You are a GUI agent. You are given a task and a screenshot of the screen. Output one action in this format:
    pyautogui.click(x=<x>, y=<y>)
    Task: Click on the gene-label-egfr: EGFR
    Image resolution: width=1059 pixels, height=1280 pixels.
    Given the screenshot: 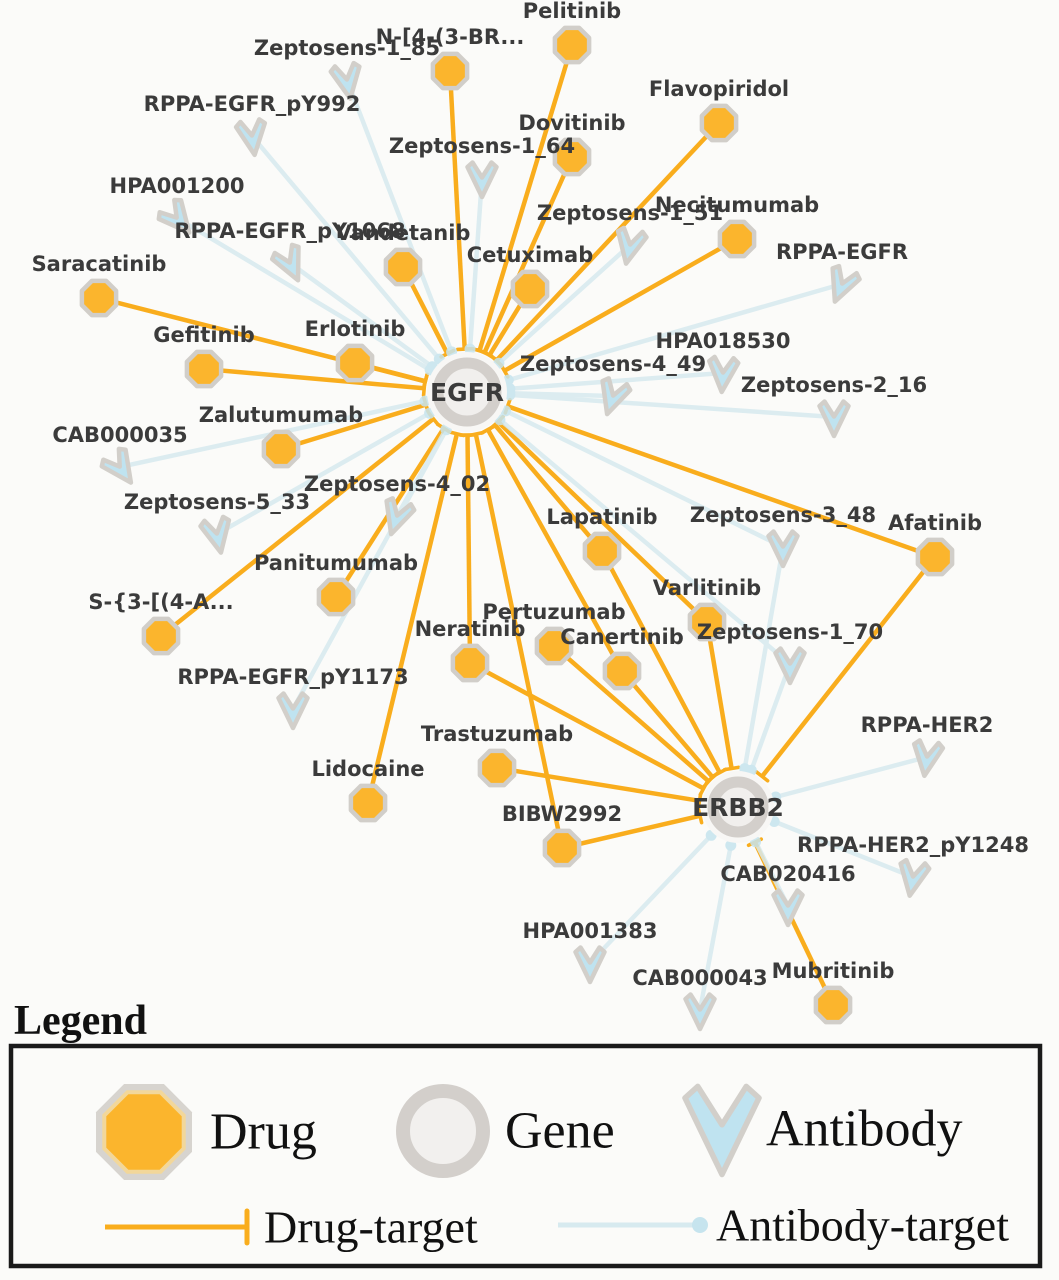 What is the action you would take?
    pyautogui.click(x=467, y=392)
    